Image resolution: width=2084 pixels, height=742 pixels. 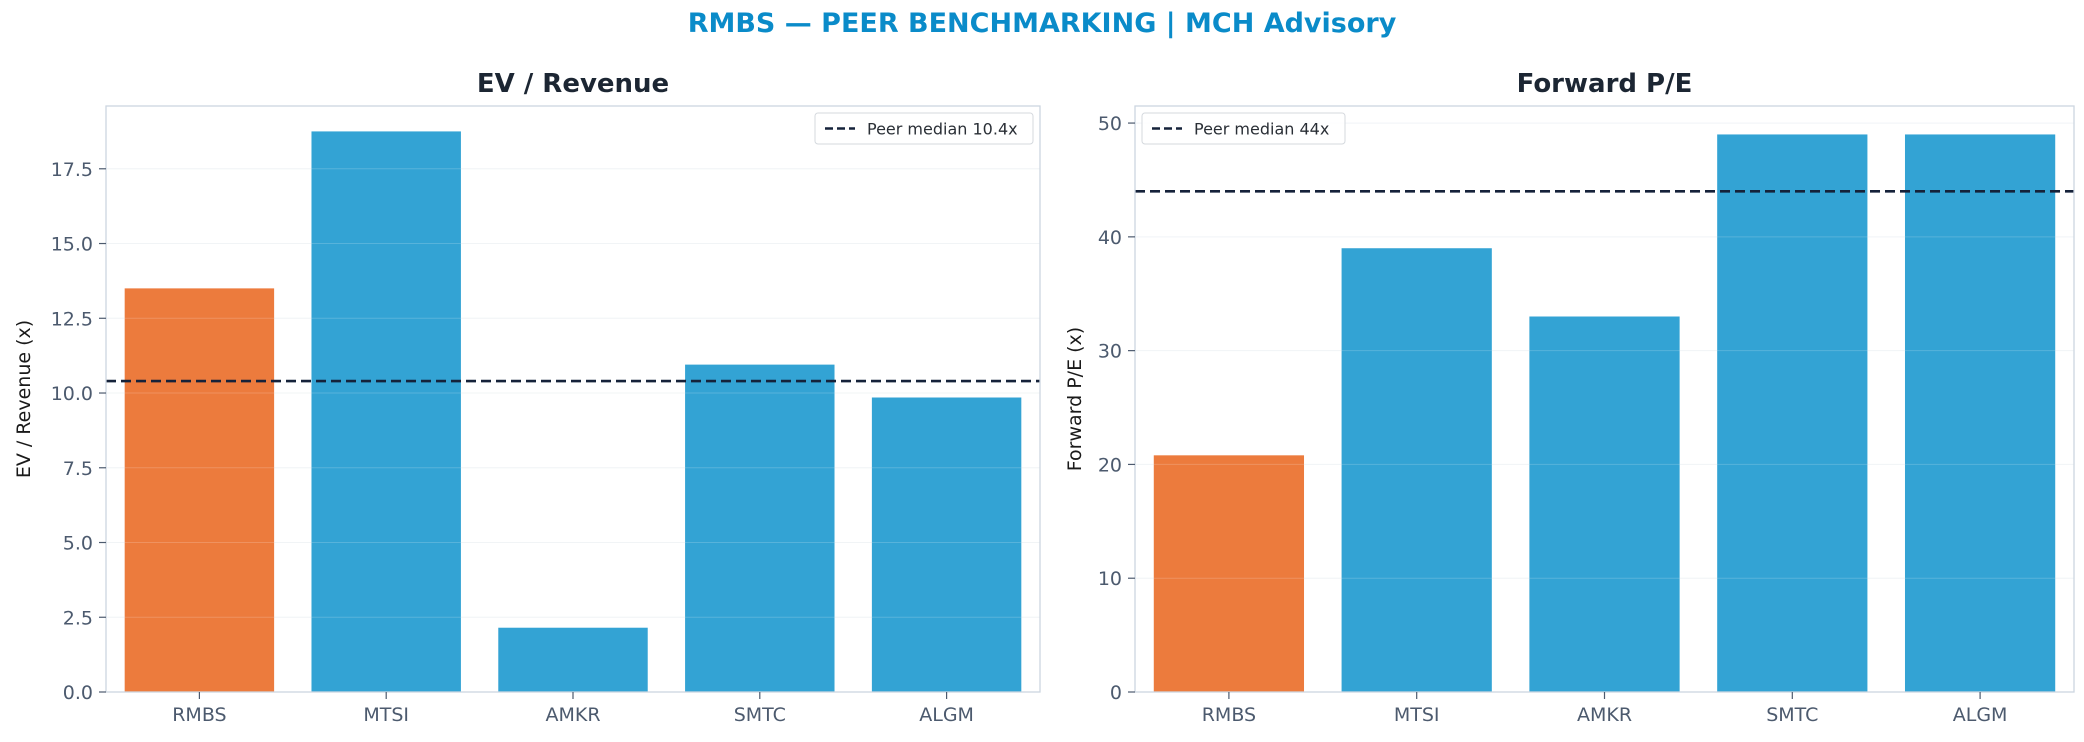 I want to click on y-tick-label: 40, so click(x=1110, y=238).